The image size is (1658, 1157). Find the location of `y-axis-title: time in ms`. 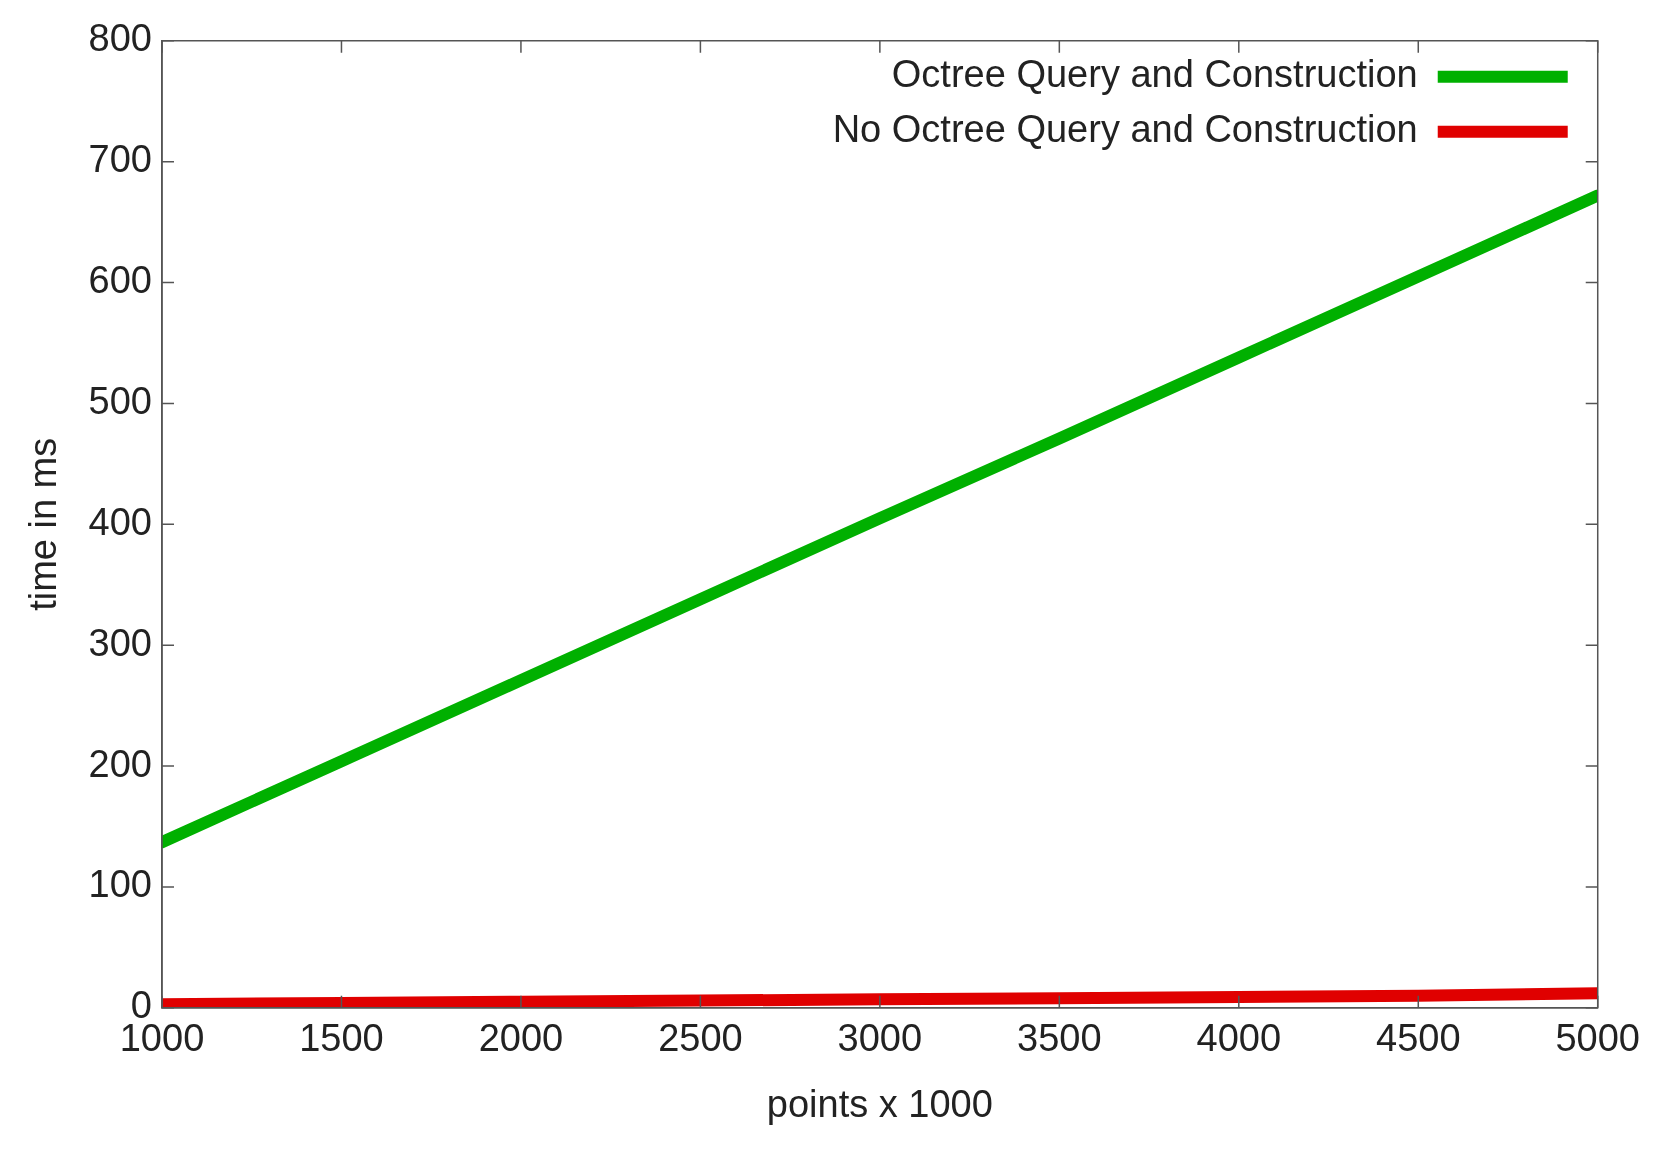

y-axis-title: time in ms is located at coordinates (43, 524).